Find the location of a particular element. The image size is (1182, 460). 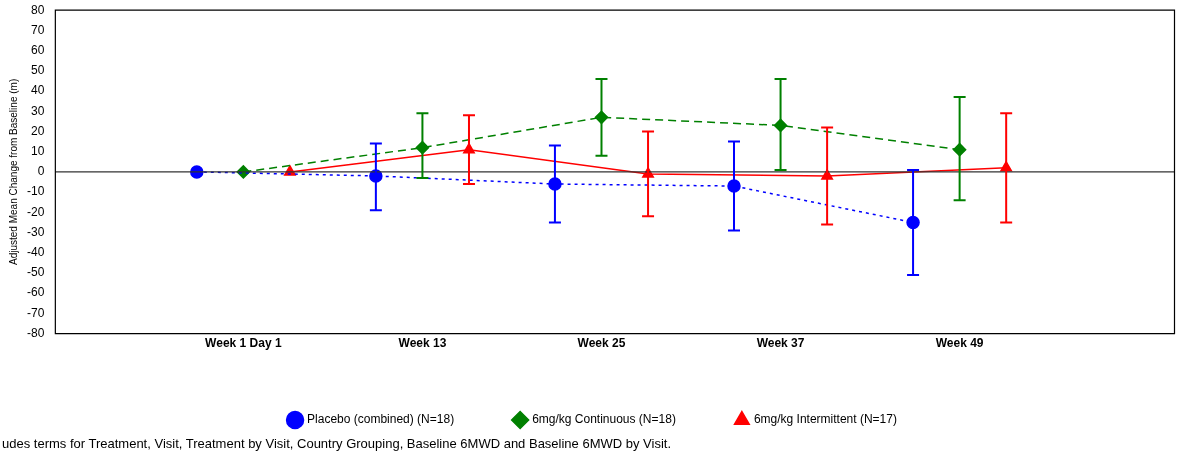

y-tick-label: 60 is located at coordinates (37, 49).